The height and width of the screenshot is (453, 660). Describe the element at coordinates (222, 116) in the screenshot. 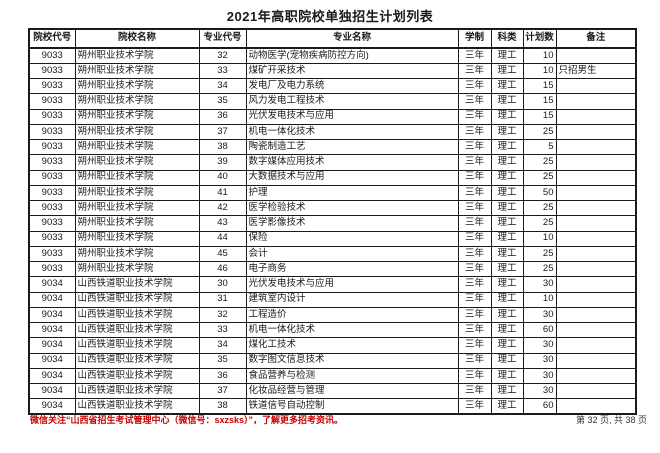

I see `cell: 36` at that location.